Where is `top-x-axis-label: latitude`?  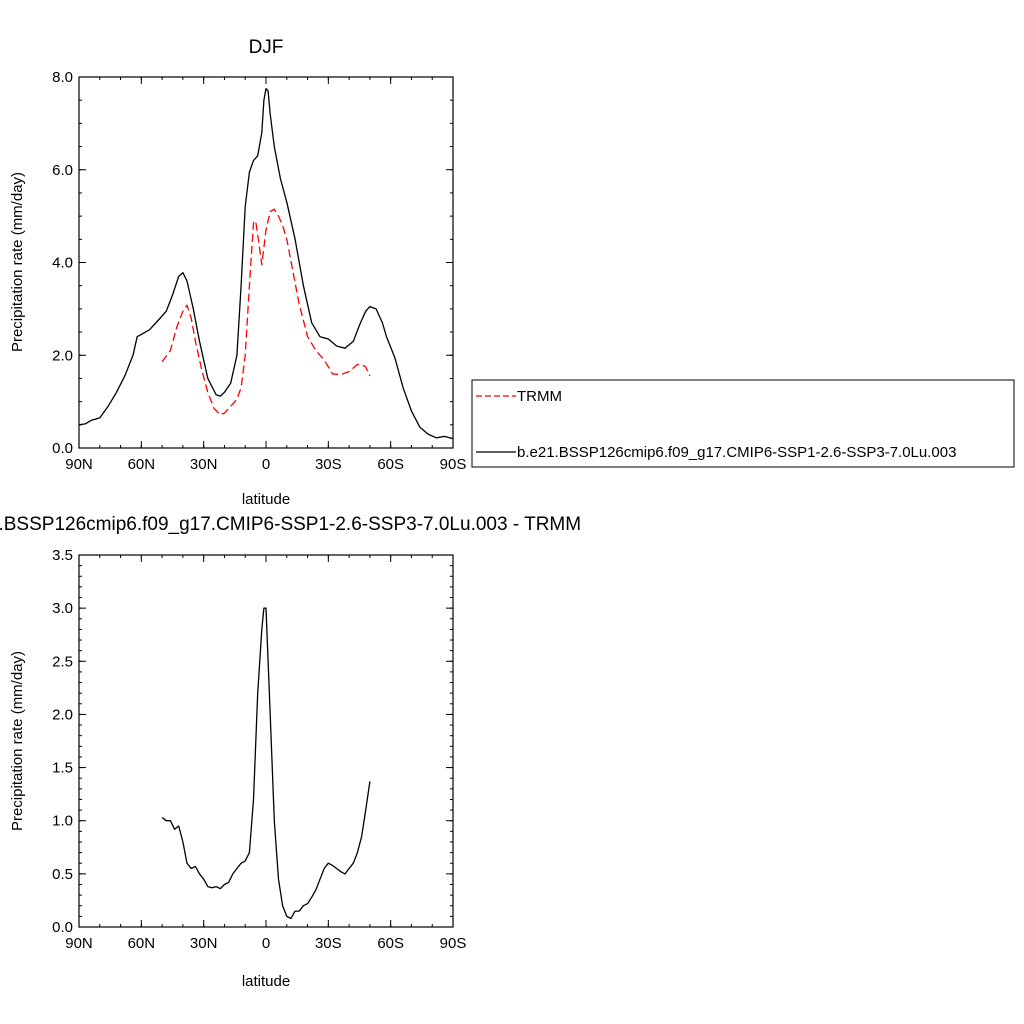
top-x-axis-label: latitude is located at coordinates (266, 499).